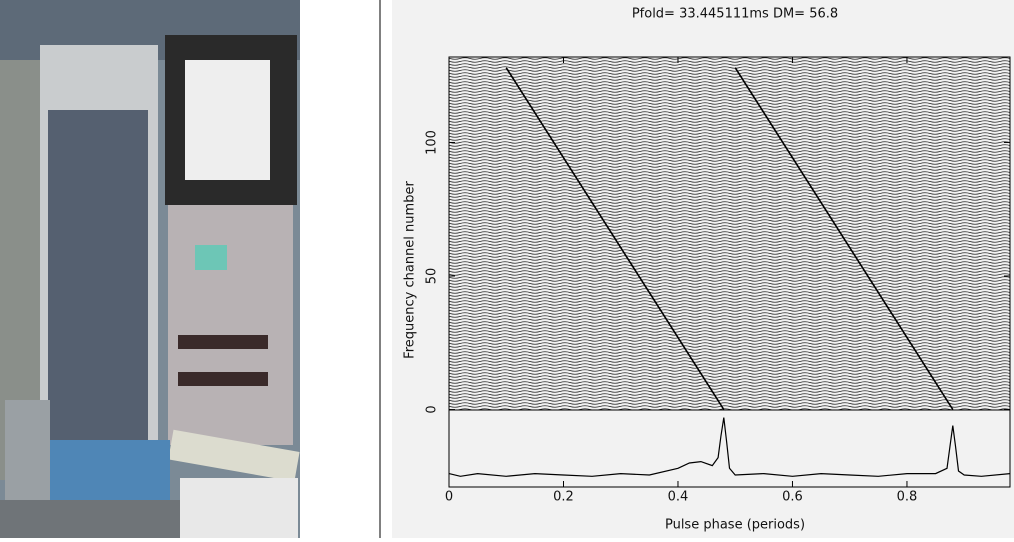 The image size is (1014, 542). I want to click on x-axis-label: Pulse phase (periods), so click(735, 525).